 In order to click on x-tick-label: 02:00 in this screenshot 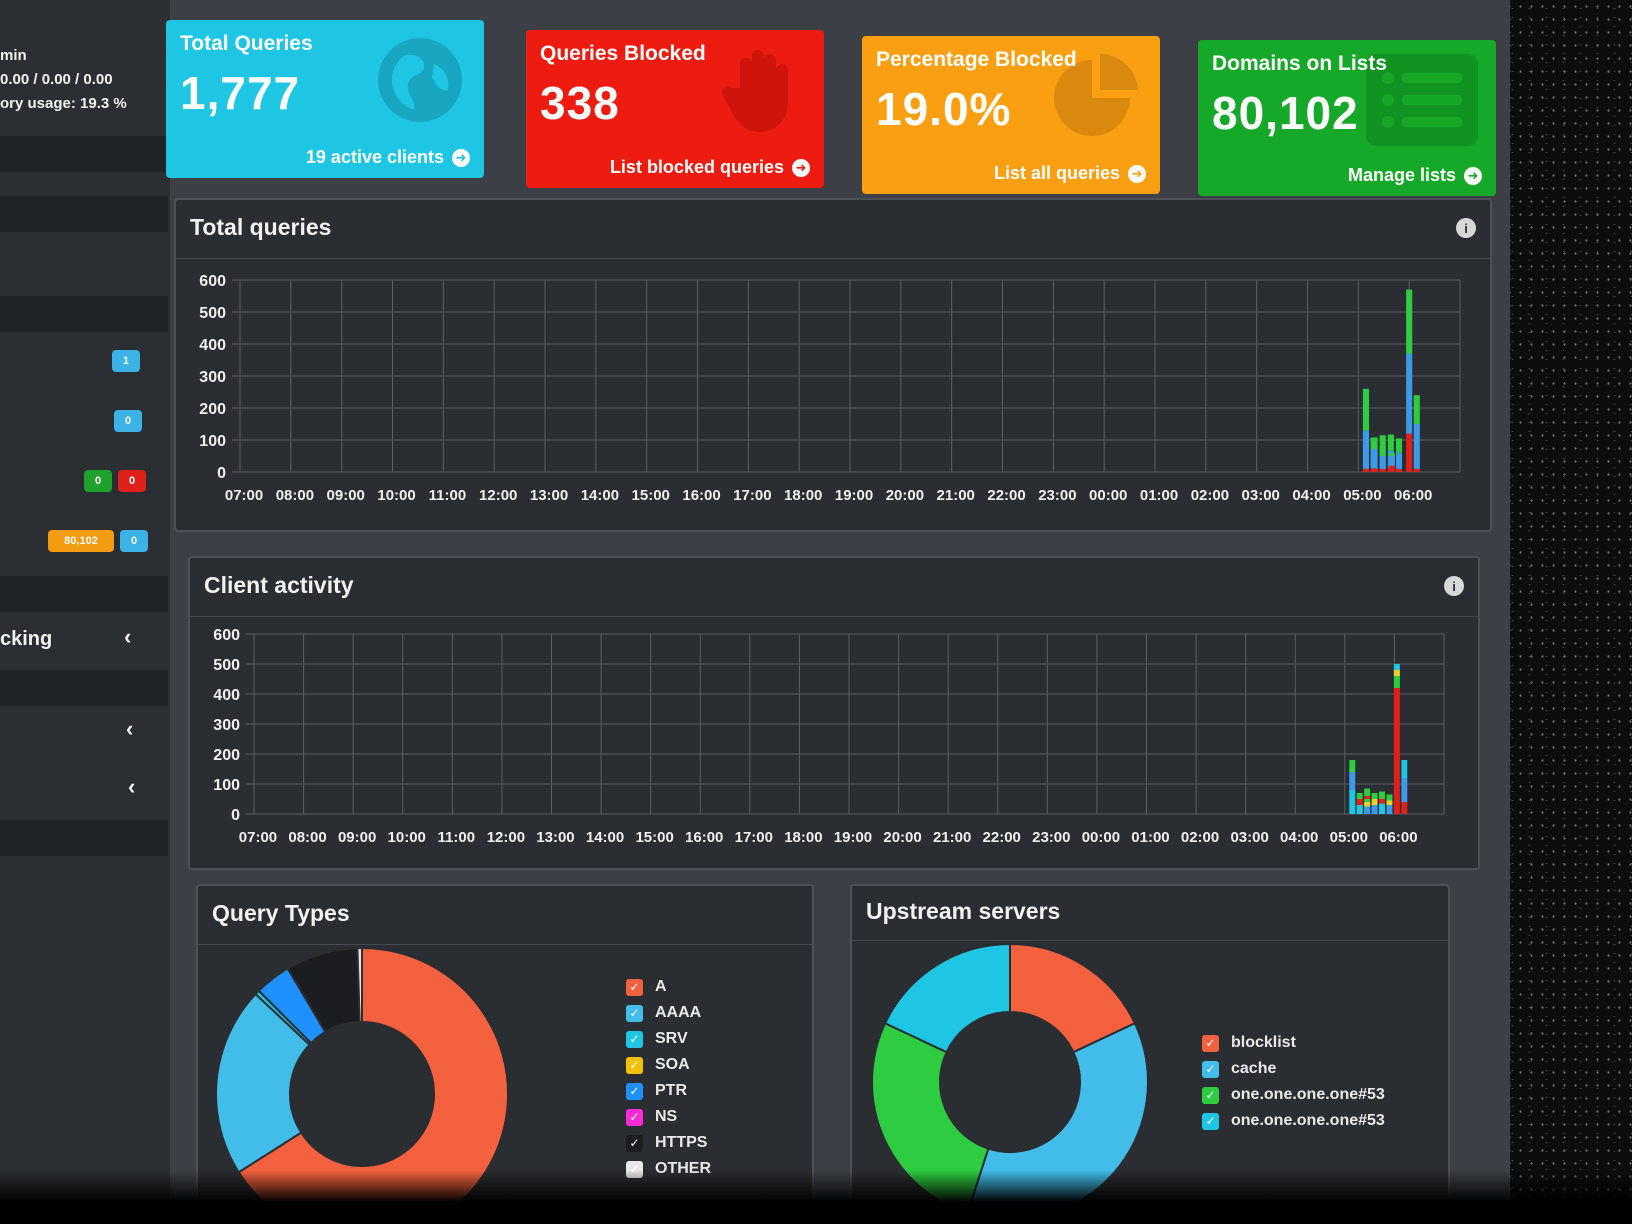, I will do `click(1200, 837)`.